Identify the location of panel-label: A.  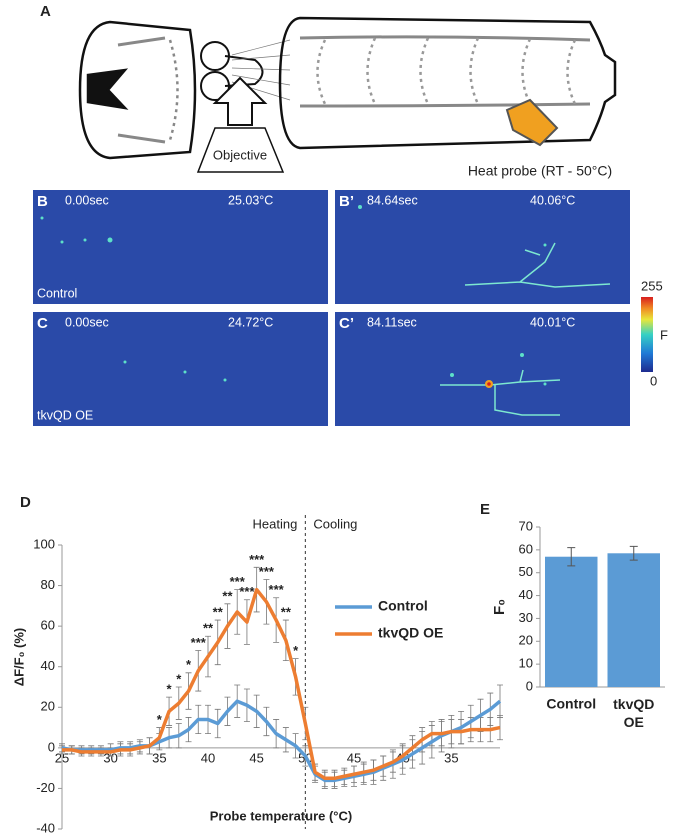
(45, 11).